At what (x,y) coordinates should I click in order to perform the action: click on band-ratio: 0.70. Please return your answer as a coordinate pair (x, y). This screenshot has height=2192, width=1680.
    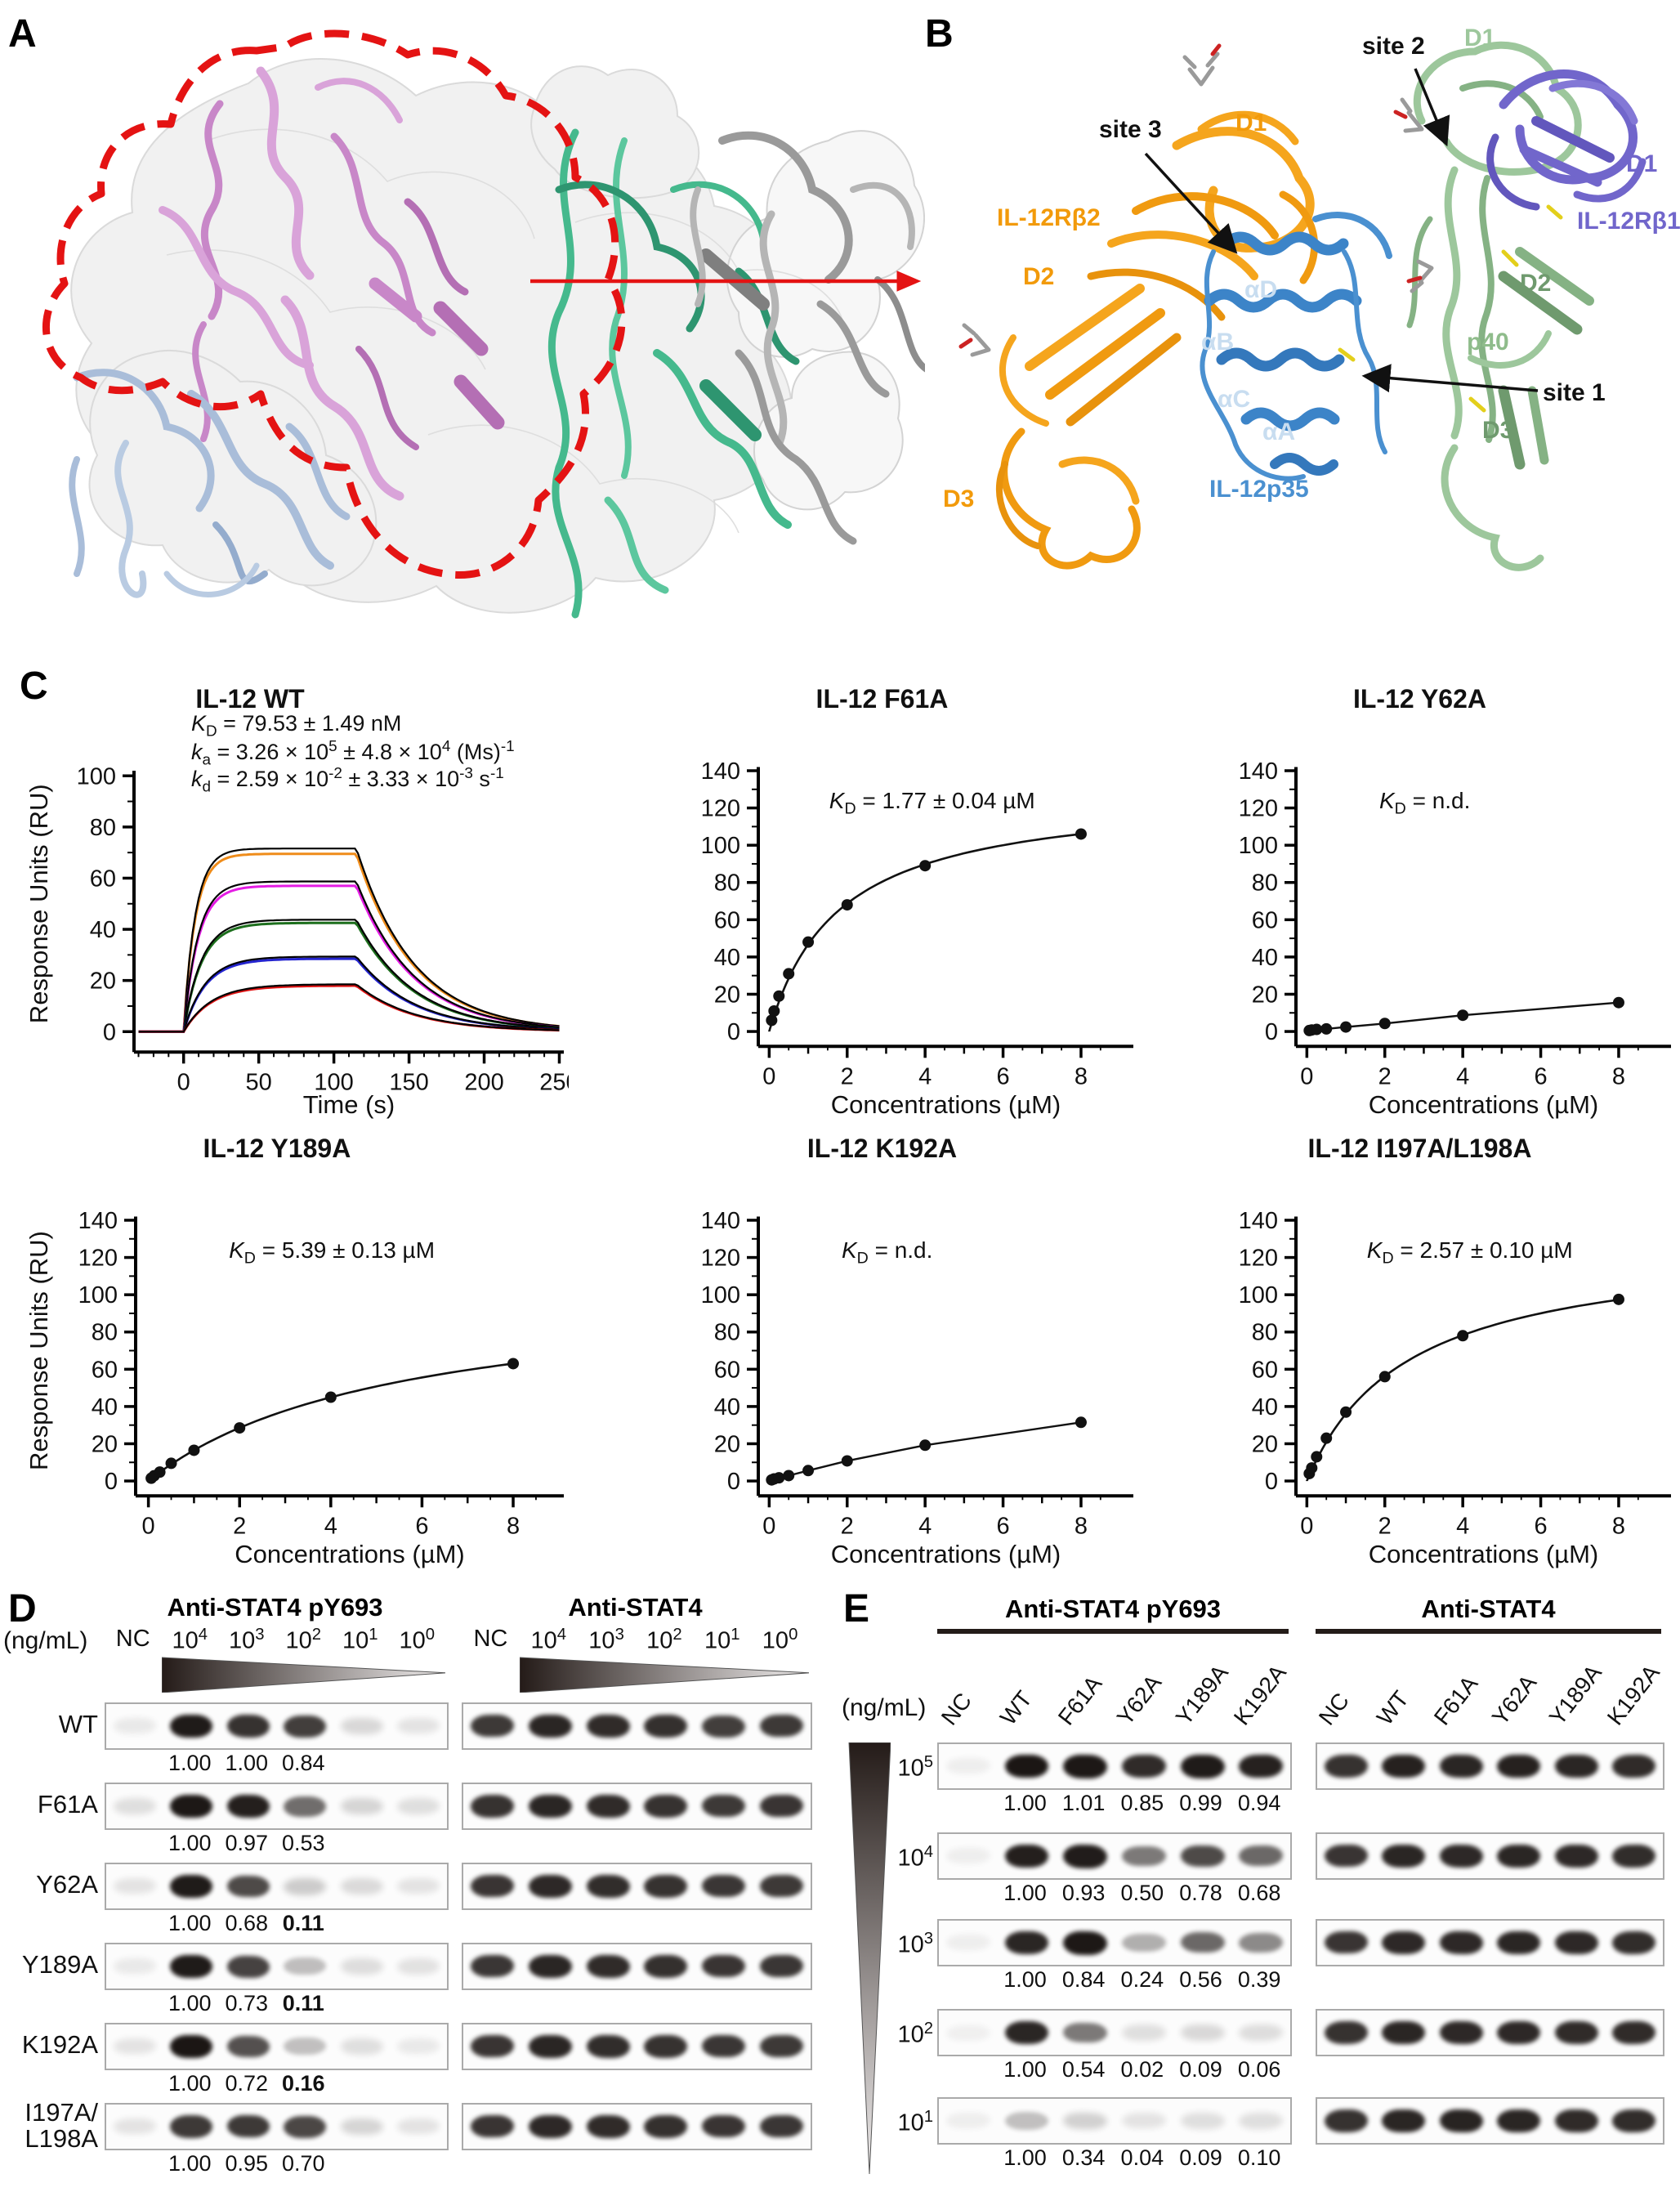
    Looking at the image, I should click on (303, 2163).